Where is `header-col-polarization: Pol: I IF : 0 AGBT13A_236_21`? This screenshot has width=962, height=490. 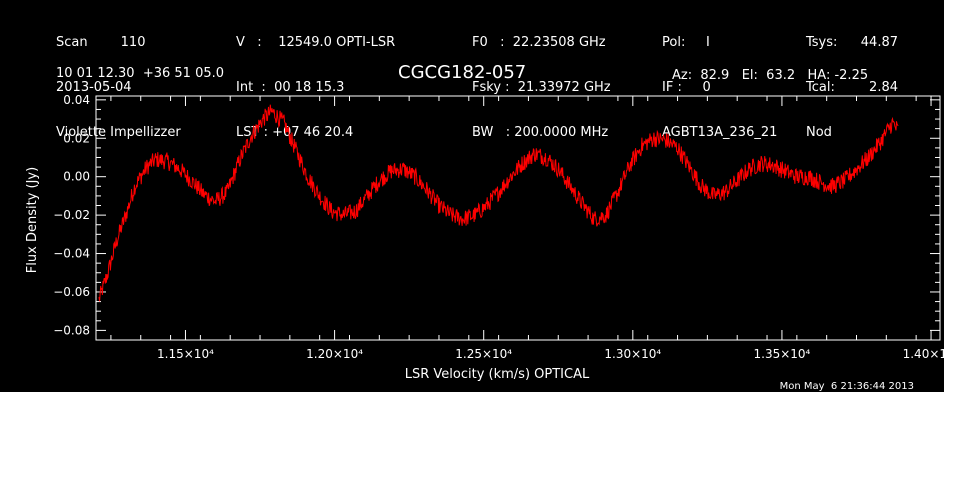
header-col-polarization: Pol: I IF : 0 AGBT13A_236_21 is located at coordinates (719, 80).